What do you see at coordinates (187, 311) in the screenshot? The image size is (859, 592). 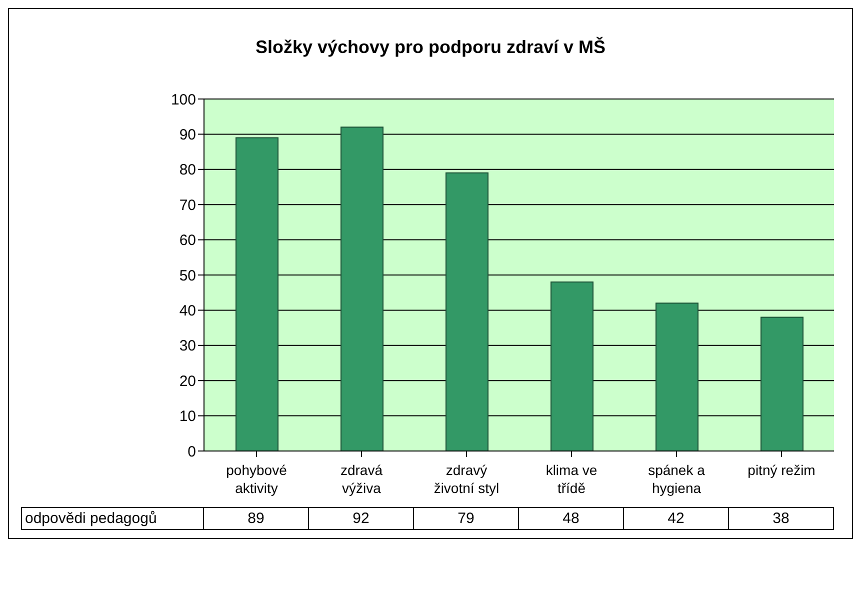 I see `y-tick-label: 40` at bounding box center [187, 311].